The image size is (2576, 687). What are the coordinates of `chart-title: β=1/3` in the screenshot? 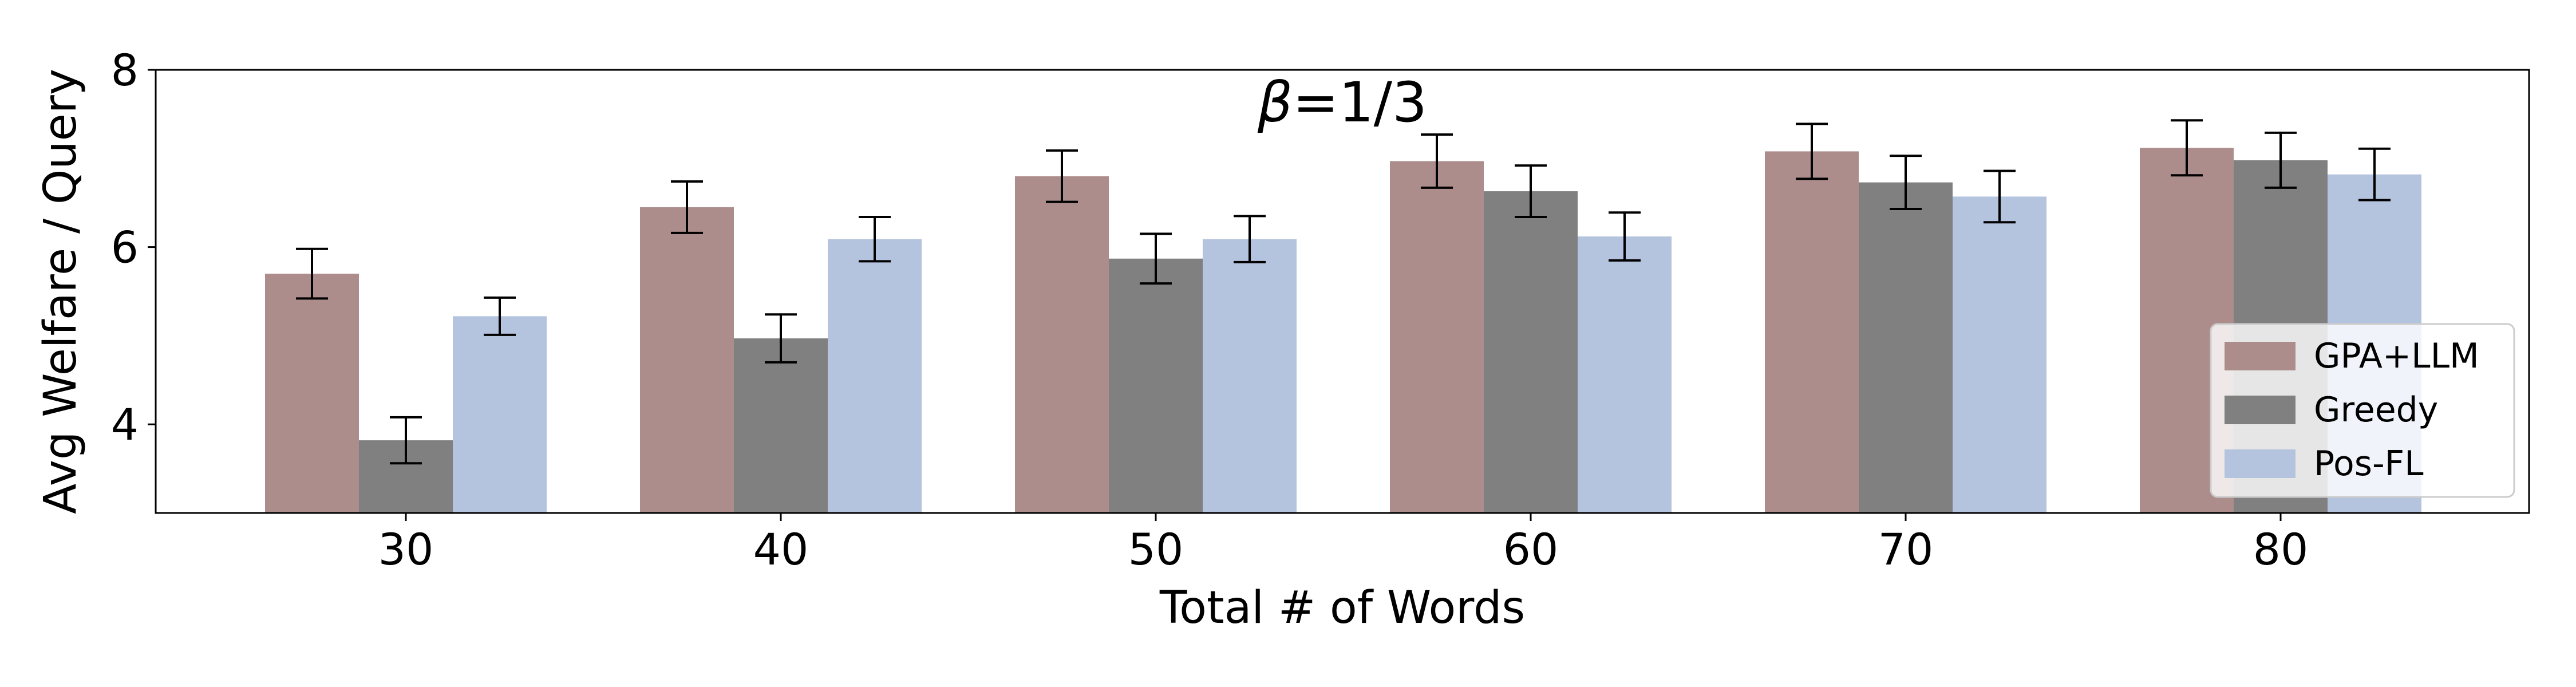 It's located at (1342, 102).